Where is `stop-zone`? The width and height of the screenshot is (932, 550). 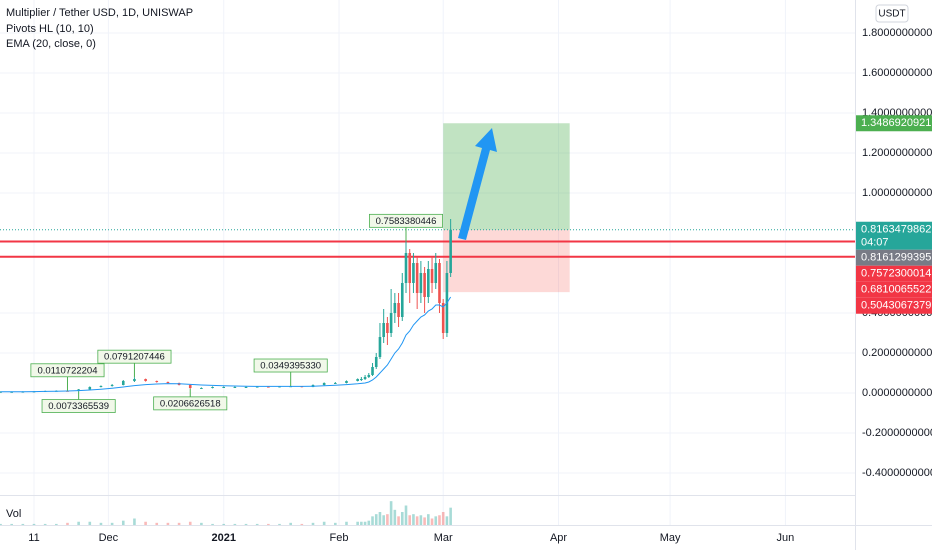
stop-zone is located at coordinates (506, 261).